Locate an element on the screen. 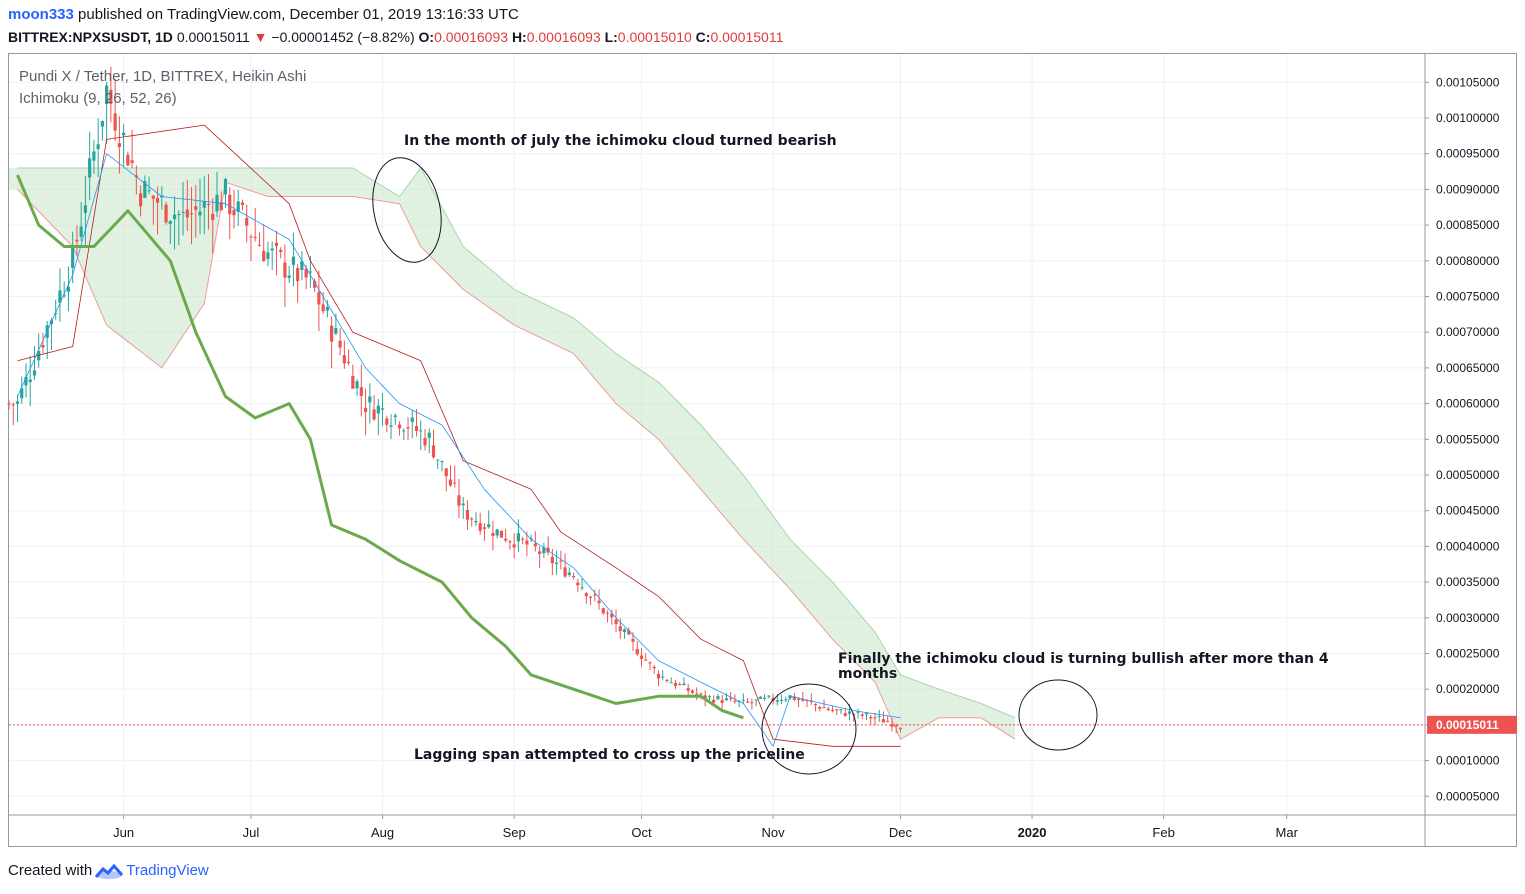 Image resolution: width=1525 pixels, height=894 pixels. close-label: C: is located at coordinates (703, 37).